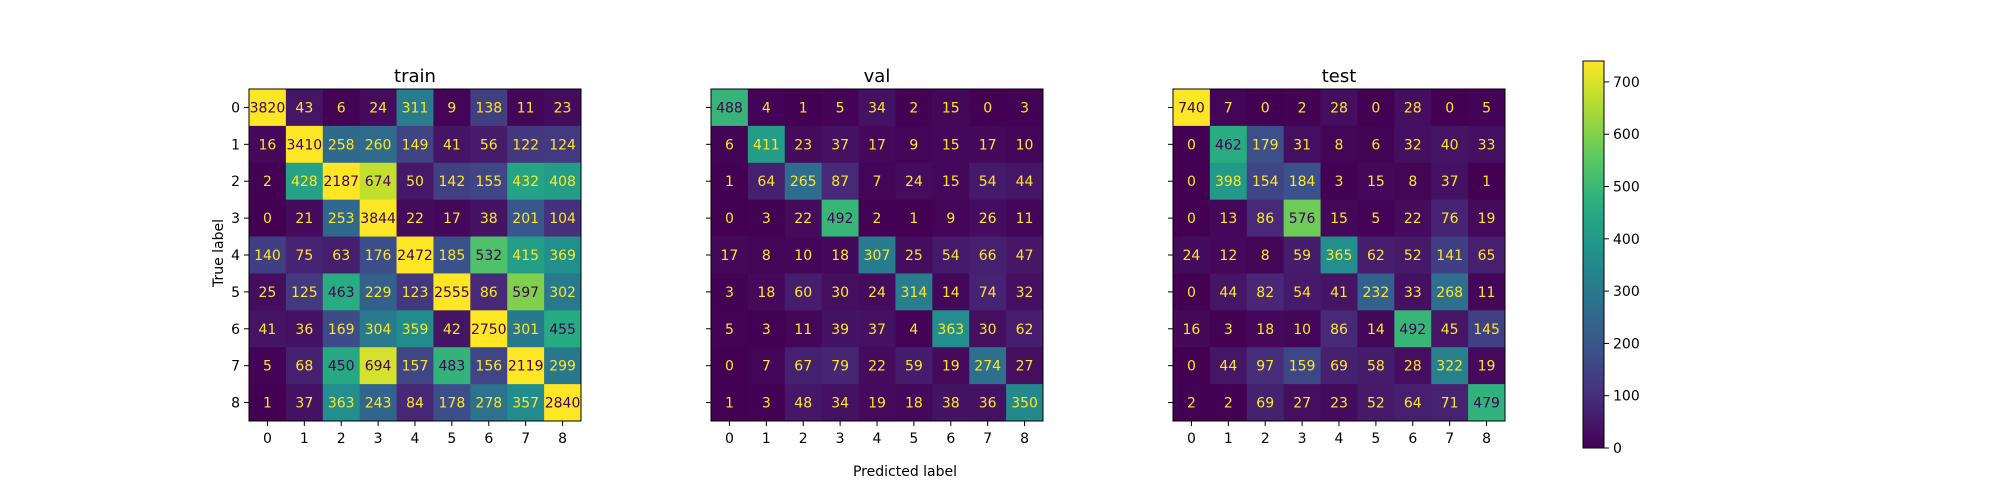 The image size is (2000, 500). Describe the element at coordinates (525, 256) in the screenshot. I see `cell-value: 415` at that location.